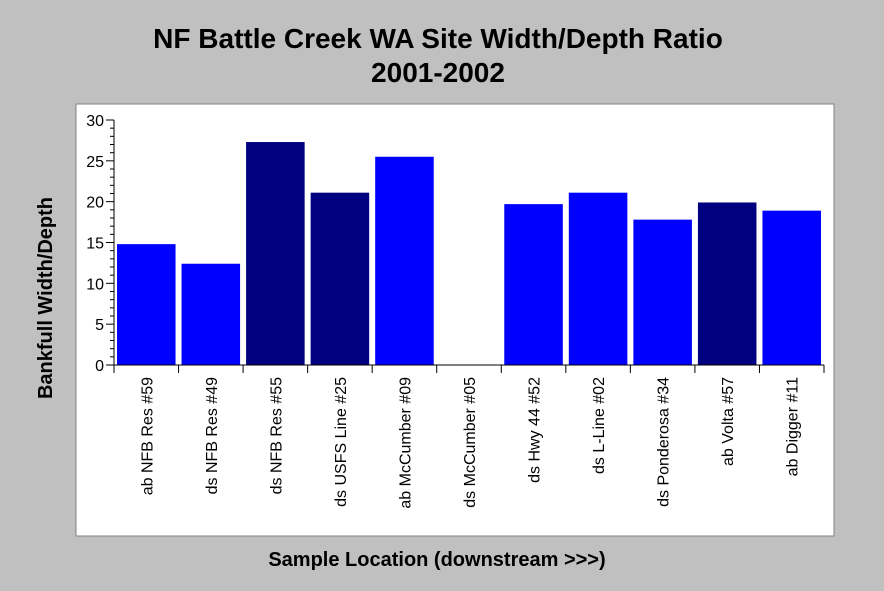  Describe the element at coordinates (438, 72) in the screenshot. I see `chart-title-line-2: 2001-2002` at that location.